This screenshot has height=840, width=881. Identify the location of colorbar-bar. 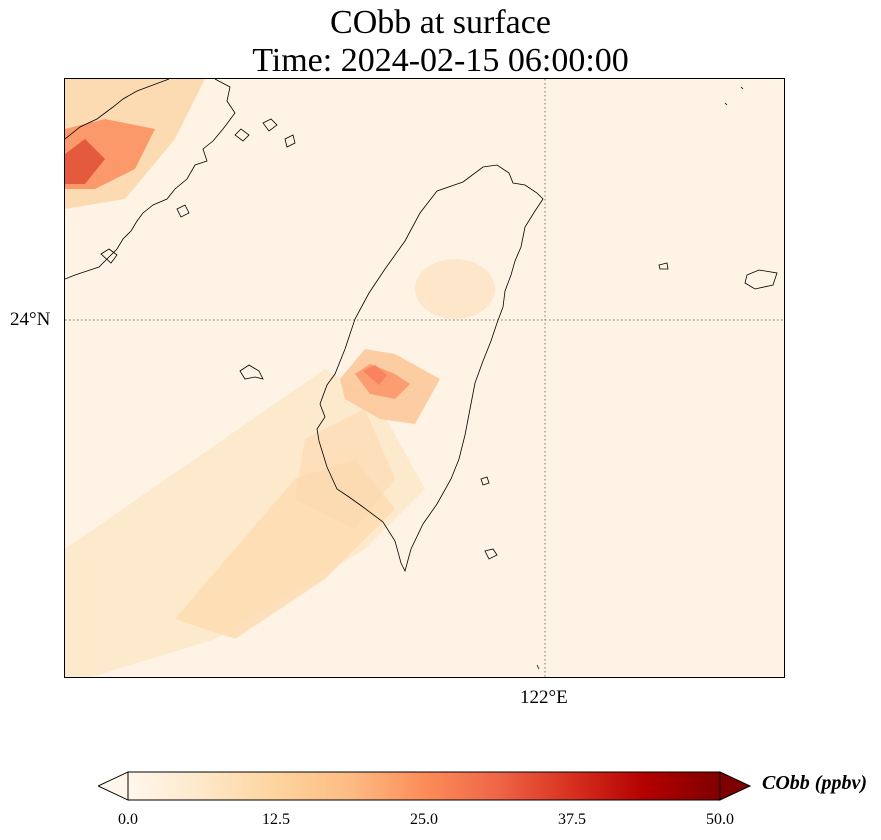
(424, 786).